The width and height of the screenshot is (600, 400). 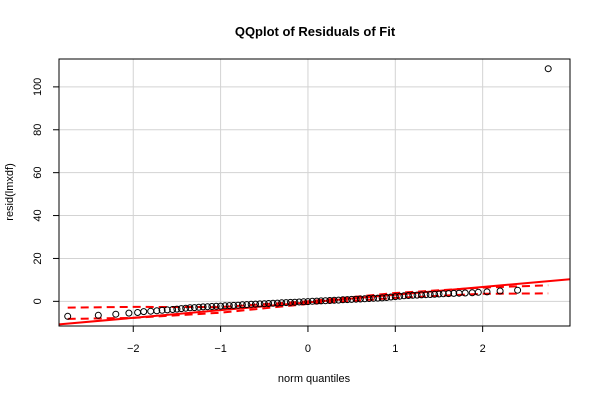 What do you see at coordinates (133, 349) in the screenshot?
I see `x-tick-label-0: −2` at bounding box center [133, 349].